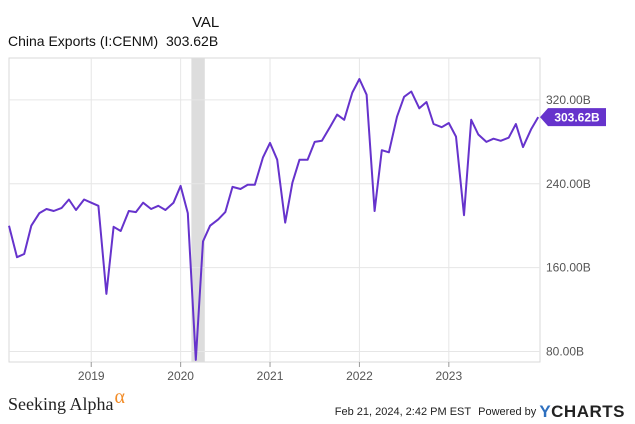 Image resolution: width=635 pixels, height=424 pixels. Describe the element at coordinates (192, 41) in the screenshot. I see `legend-series-value: 303.62B` at that location.